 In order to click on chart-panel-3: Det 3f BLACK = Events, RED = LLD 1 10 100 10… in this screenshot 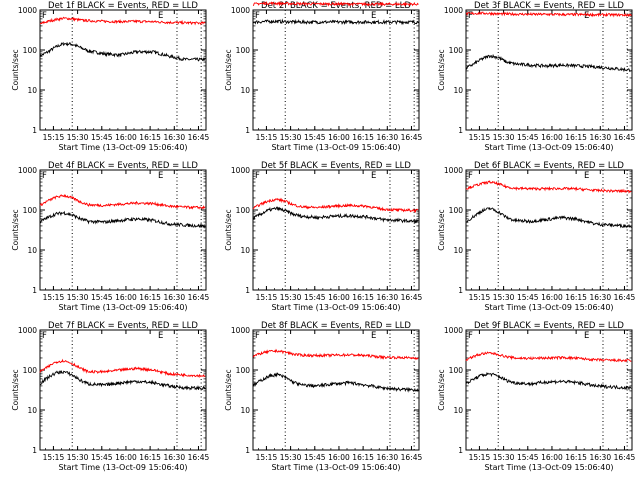, I will do `click(536, 76)`.